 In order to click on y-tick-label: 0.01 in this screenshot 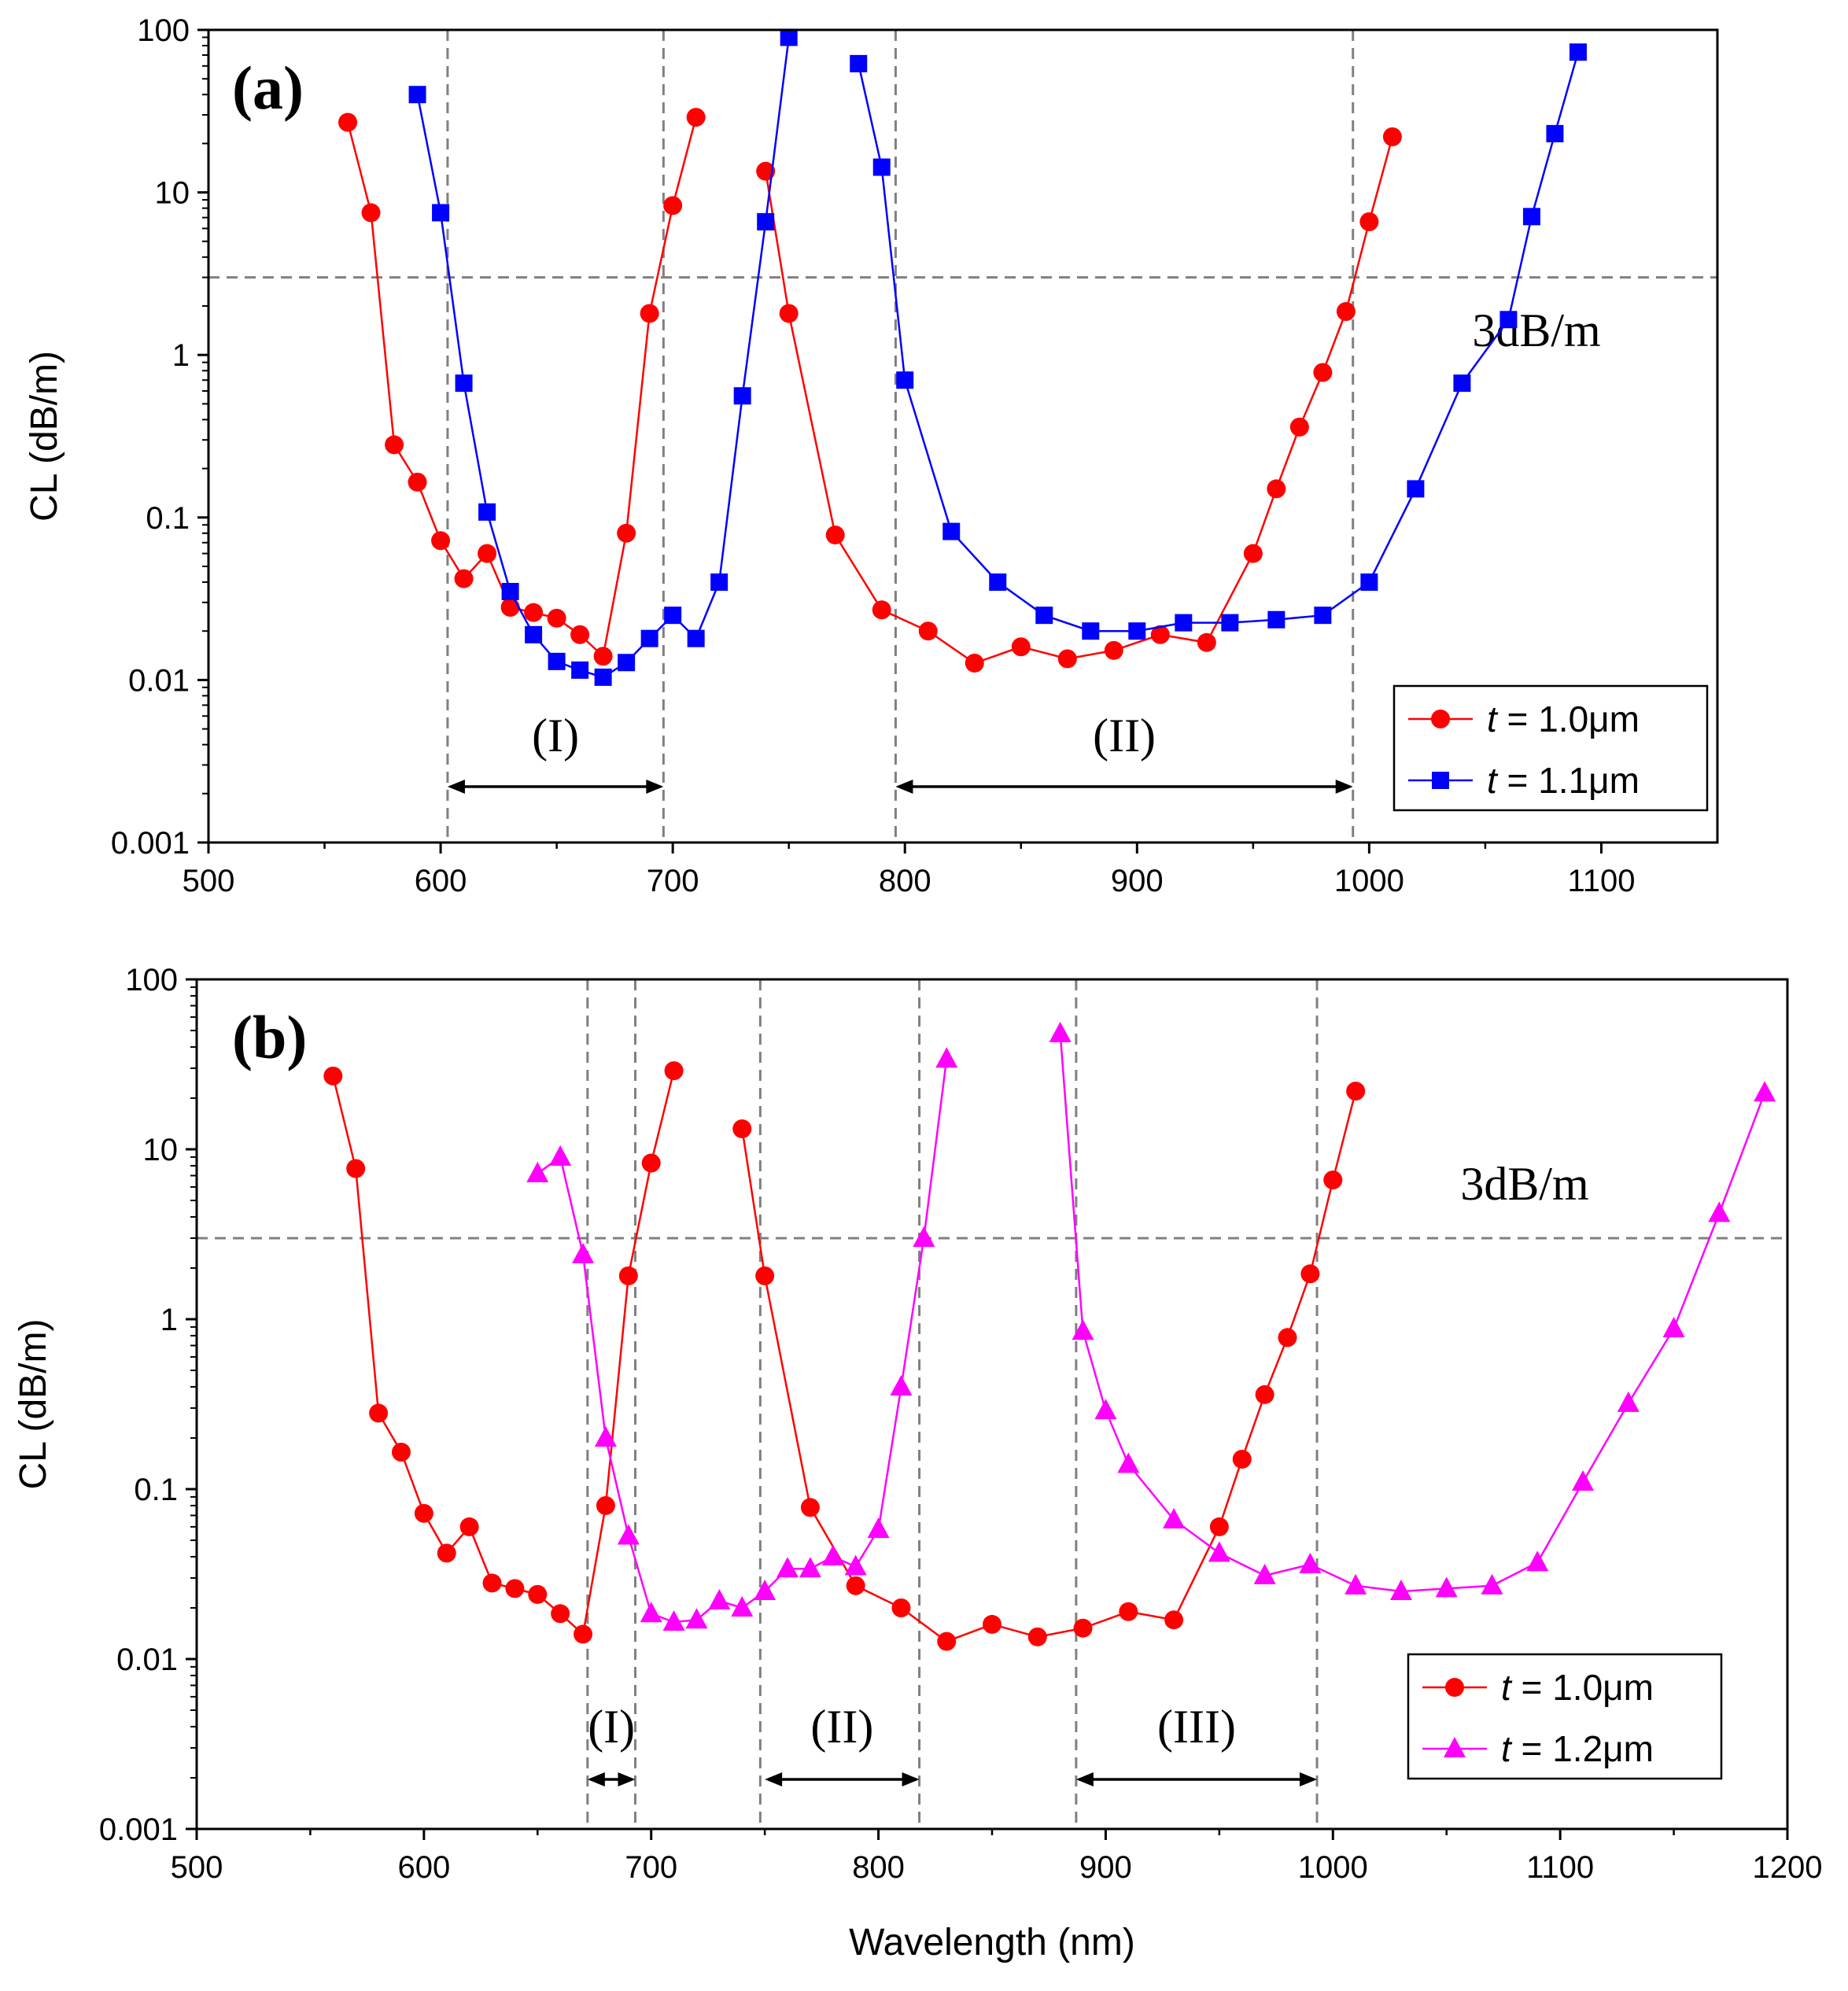, I will do `click(159, 680)`.